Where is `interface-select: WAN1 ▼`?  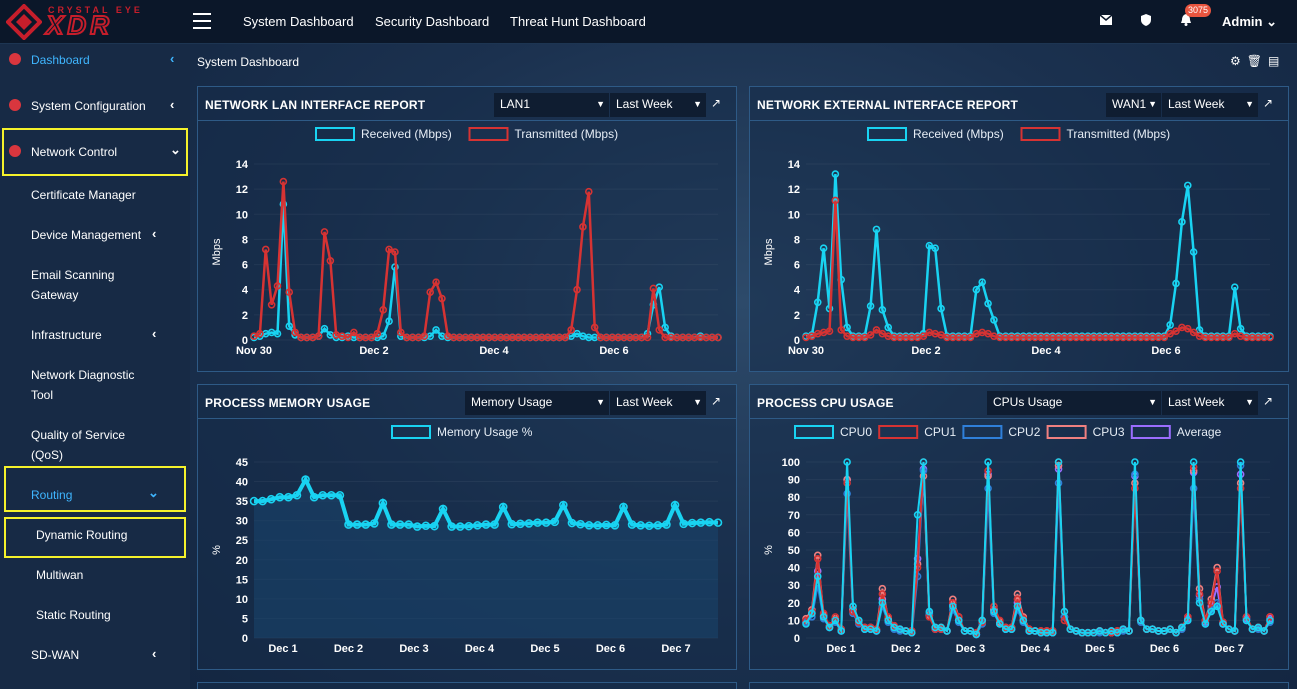 interface-select: WAN1 ▼ is located at coordinates (1133, 105).